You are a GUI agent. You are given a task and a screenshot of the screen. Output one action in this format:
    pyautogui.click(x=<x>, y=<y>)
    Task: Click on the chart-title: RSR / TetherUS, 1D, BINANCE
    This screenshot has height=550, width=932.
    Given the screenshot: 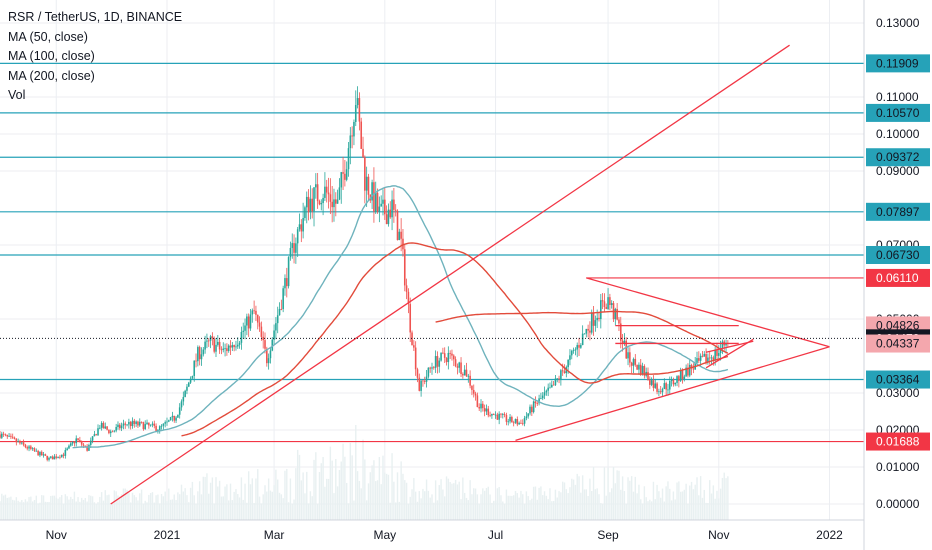 What is the action you would take?
    pyautogui.click(x=95, y=17)
    